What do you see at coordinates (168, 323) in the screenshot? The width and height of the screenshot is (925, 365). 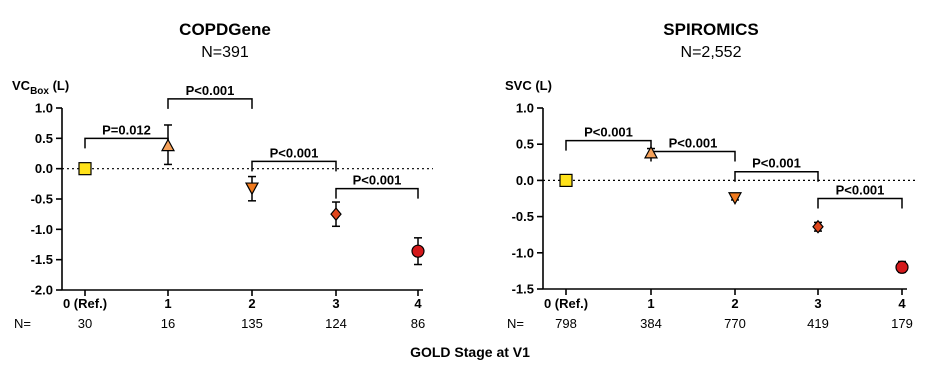 I see `count-label: 16` at bounding box center [168, 323].